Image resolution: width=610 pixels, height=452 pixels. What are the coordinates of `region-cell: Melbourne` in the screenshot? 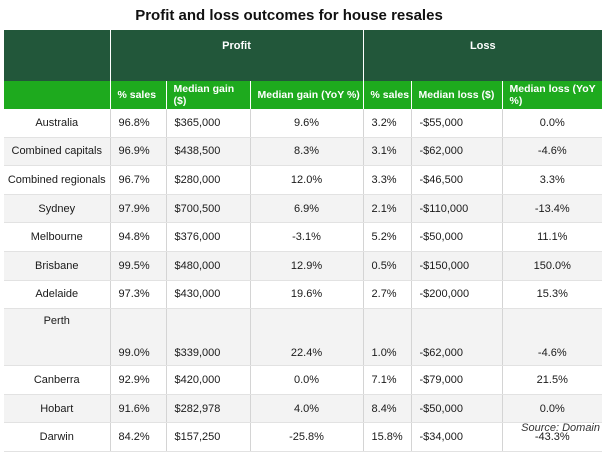 It's located at (57, 237).